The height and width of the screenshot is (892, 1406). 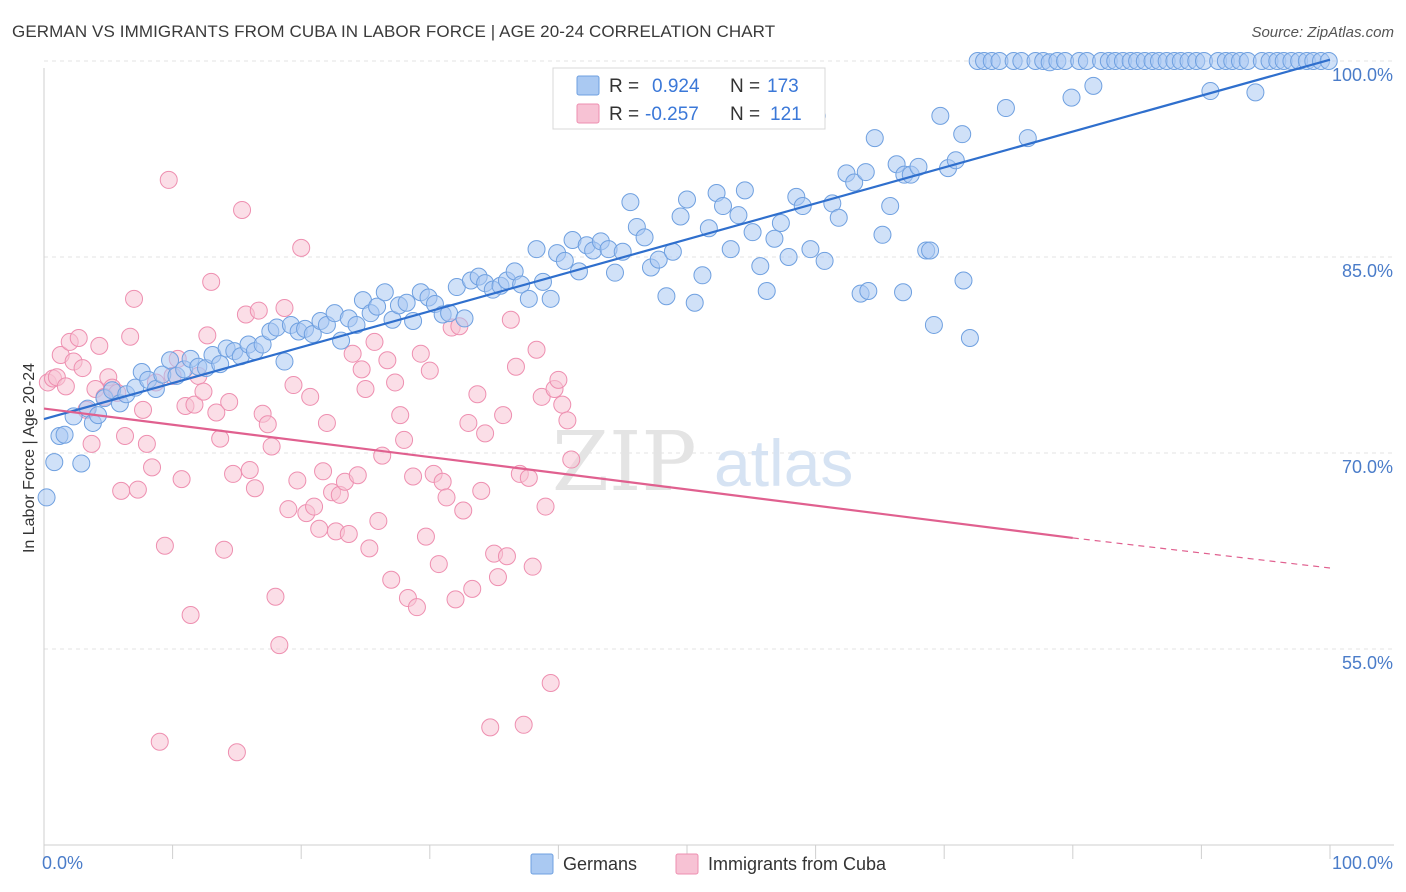 What do you see at coordinates (542, 864) in the screenshot?
I see `bottom-legend-swatch-germans` at bounding box center [542, 864].